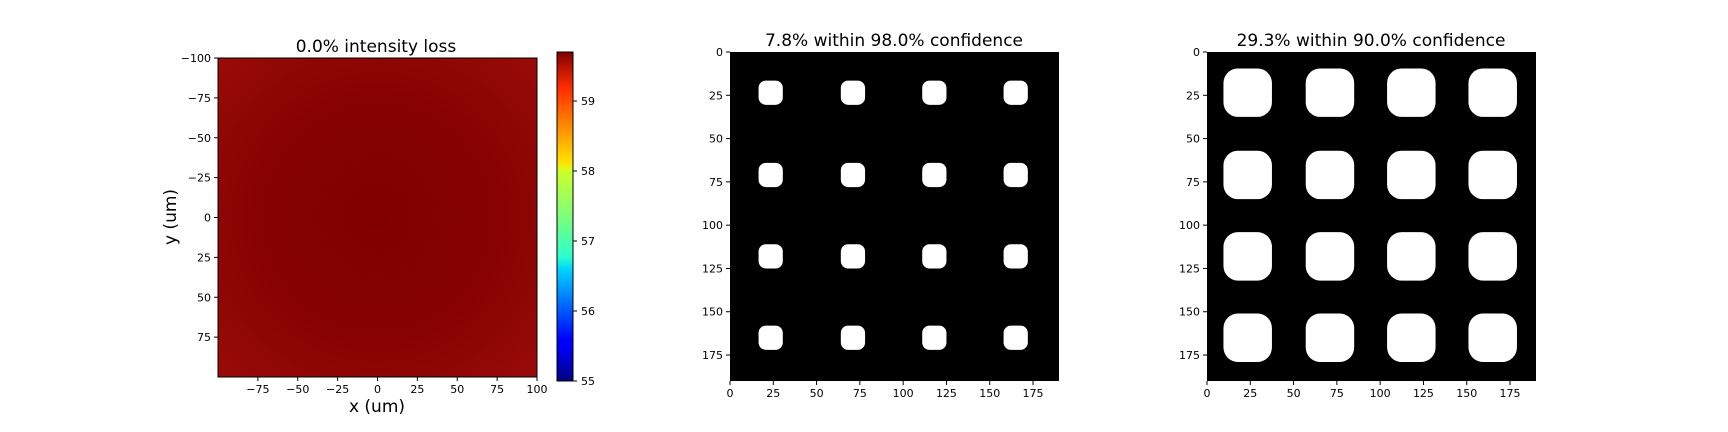 The image size is (1728, 432). Describe the element at coordinates (1423, 393) in the screenshot. I see `confidence-90-x-tick-label: 125` at that location.